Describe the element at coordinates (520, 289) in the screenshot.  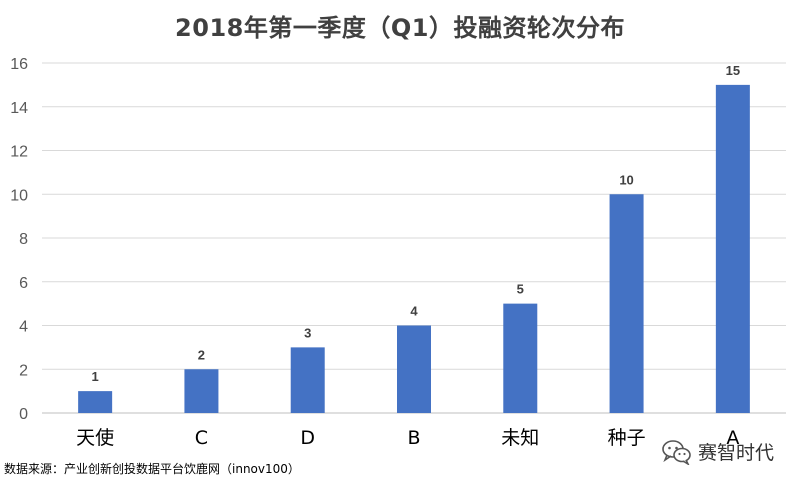
I see `data-label: 5` at that location.